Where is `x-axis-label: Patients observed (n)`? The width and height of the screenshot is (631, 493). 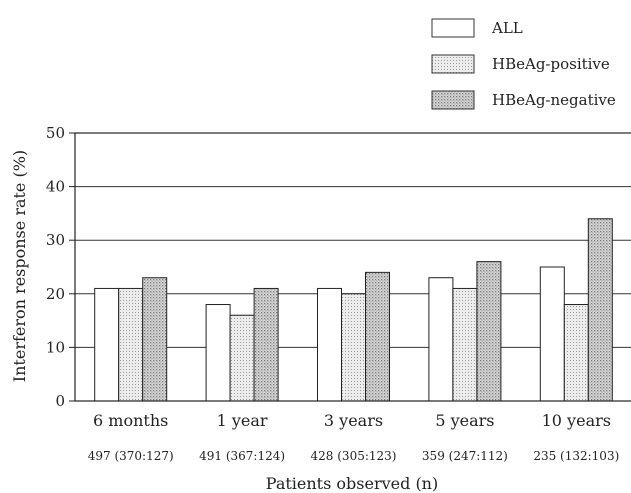
x-axis-label: Patients observed (n) is located at coordinates (352, 483).